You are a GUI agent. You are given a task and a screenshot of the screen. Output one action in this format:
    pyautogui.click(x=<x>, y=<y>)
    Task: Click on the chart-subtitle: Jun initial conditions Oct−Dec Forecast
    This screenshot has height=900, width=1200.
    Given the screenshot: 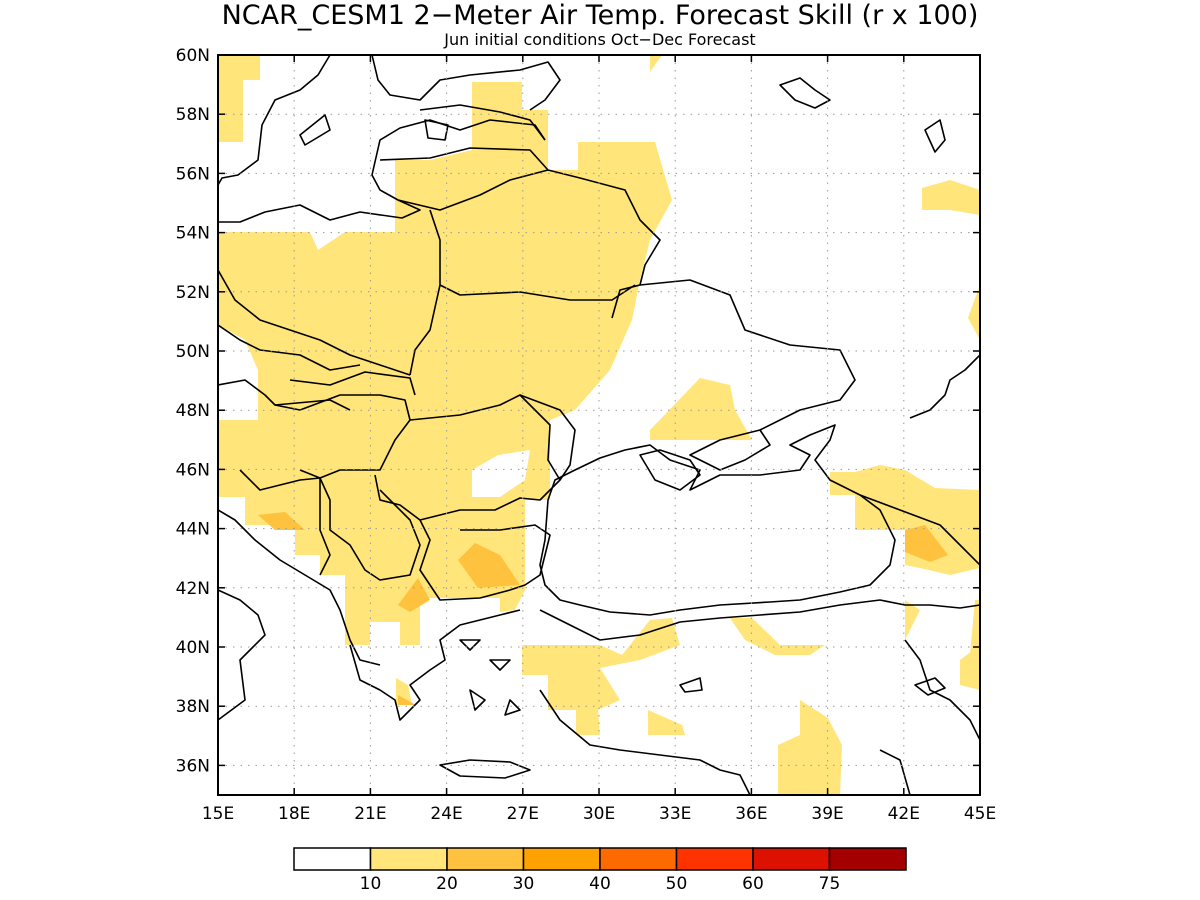 What is the action you would take?
    pyautogui.click(x=599, y=39)
    